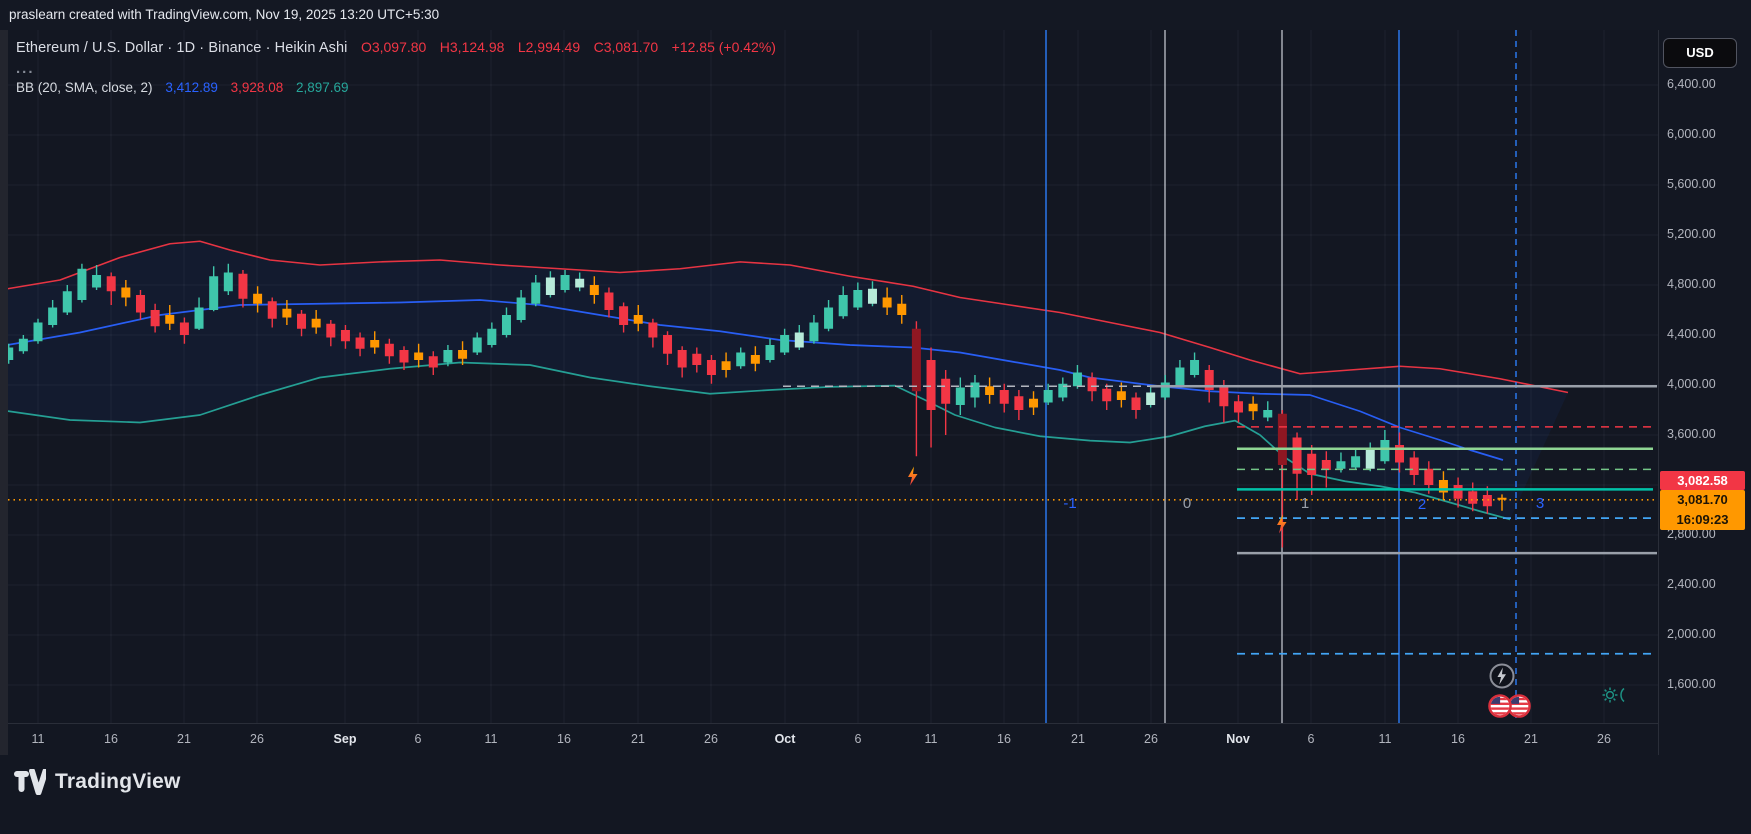 The height and width of the screenshot is (834, 1751). I want to click on us-flag-icon, so click(1519, 706).